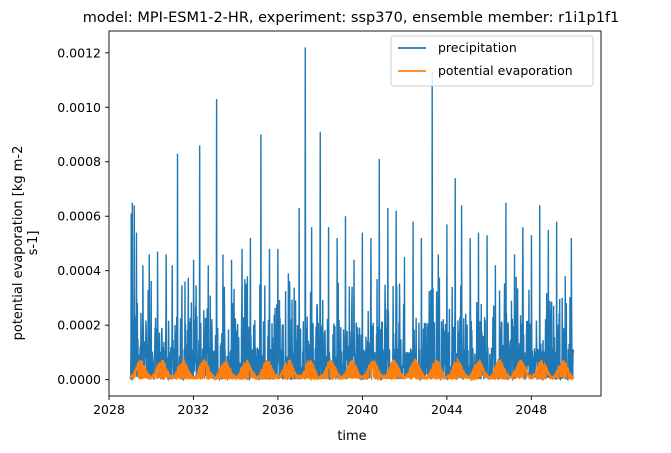 This screenshot has width=671, height=453. What do you see at coordinates (109, 409) in the screenshot?
I see `x-tick-label: 2028` at bounding box center [109, 409].